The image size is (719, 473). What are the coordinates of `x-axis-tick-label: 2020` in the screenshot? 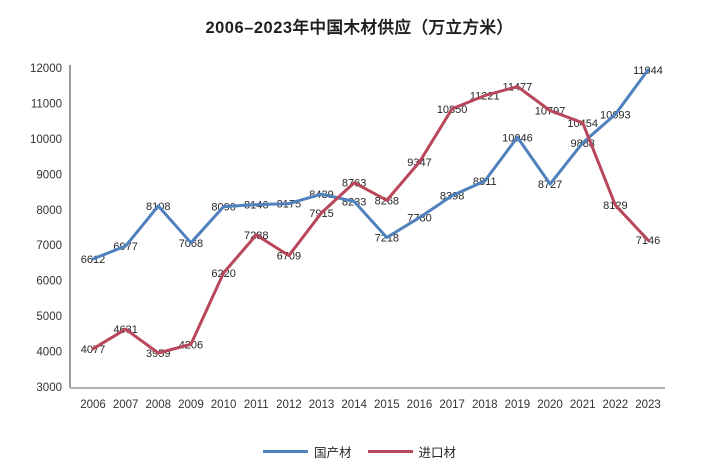 It's located at (550, 405).